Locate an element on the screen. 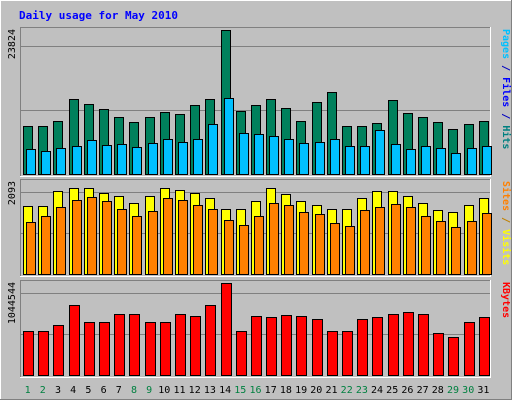  y-axis-title: KBytes is located at coordinates (505, 300).